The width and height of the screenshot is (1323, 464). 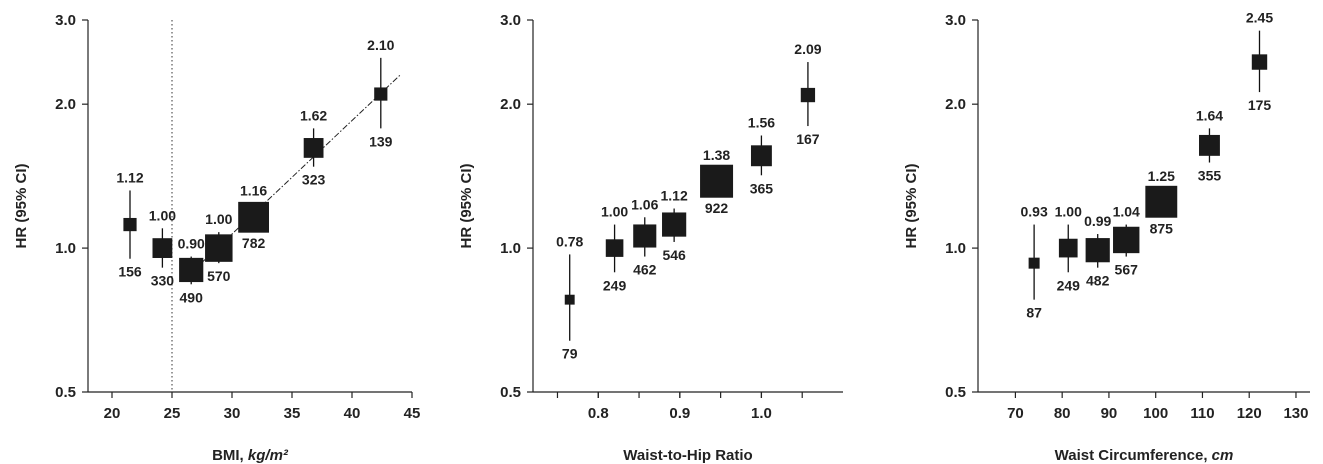 I want to click on hr-label: 1.64, so click(x=1209, y=115).